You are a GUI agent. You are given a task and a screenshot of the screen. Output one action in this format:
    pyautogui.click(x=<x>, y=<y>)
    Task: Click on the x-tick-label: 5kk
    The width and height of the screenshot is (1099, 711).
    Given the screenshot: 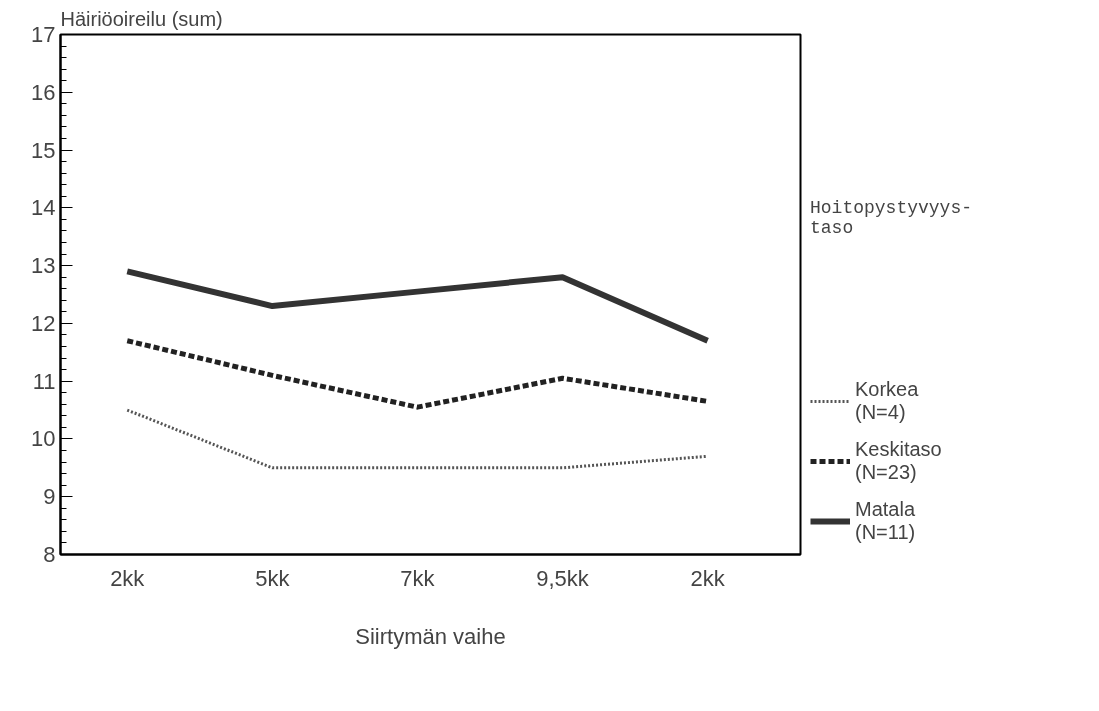 What is the action you would take?
    pyautogui.click(x=273, y=578)
    